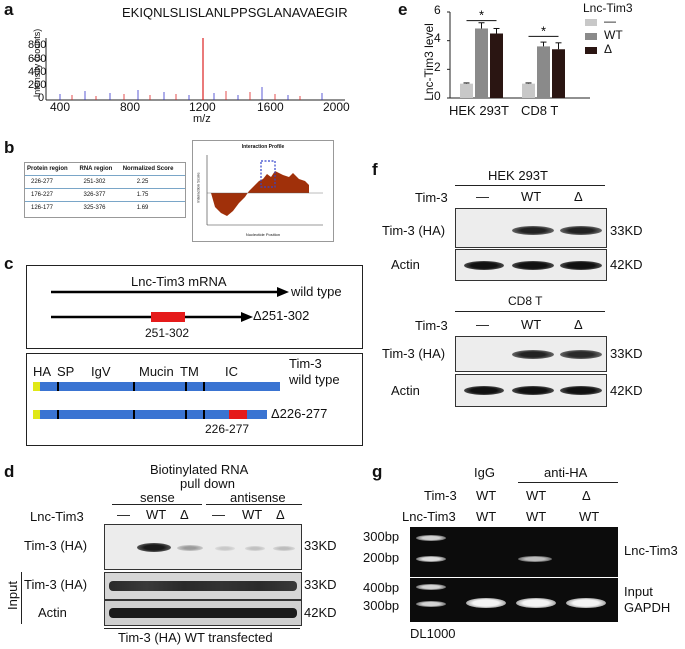 Image resolution: width=685 pixels, height=649 pixels. Describe the element at coordinates (157, 504) in the screenshot. I see `sense-underline` at that location.